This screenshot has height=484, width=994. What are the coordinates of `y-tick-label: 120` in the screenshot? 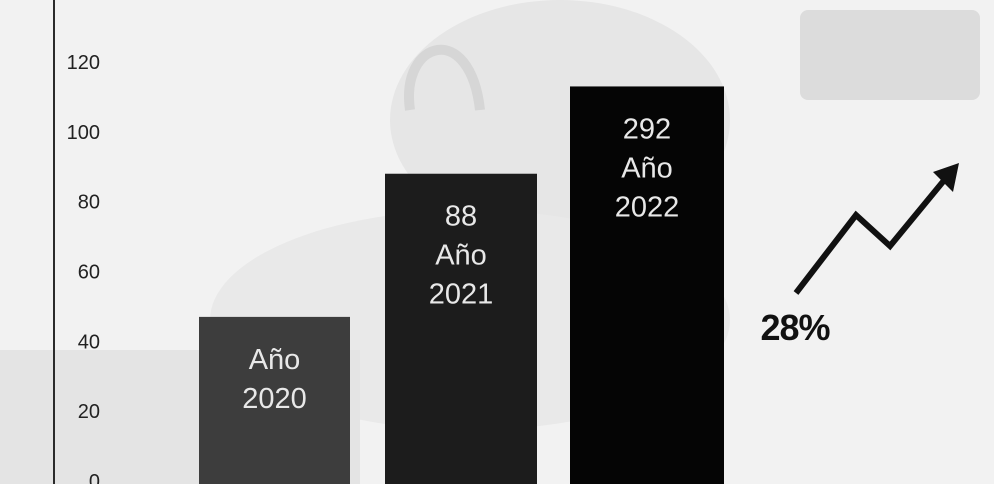 It's located at (83, 63).